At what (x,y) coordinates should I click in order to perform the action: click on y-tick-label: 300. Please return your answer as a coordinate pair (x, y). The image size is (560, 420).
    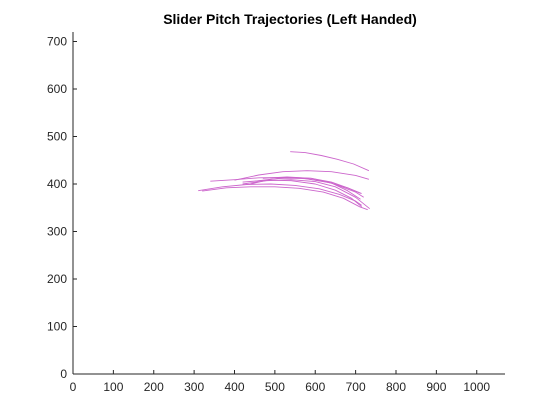
    Looking at the image, I should click on (57, 232).